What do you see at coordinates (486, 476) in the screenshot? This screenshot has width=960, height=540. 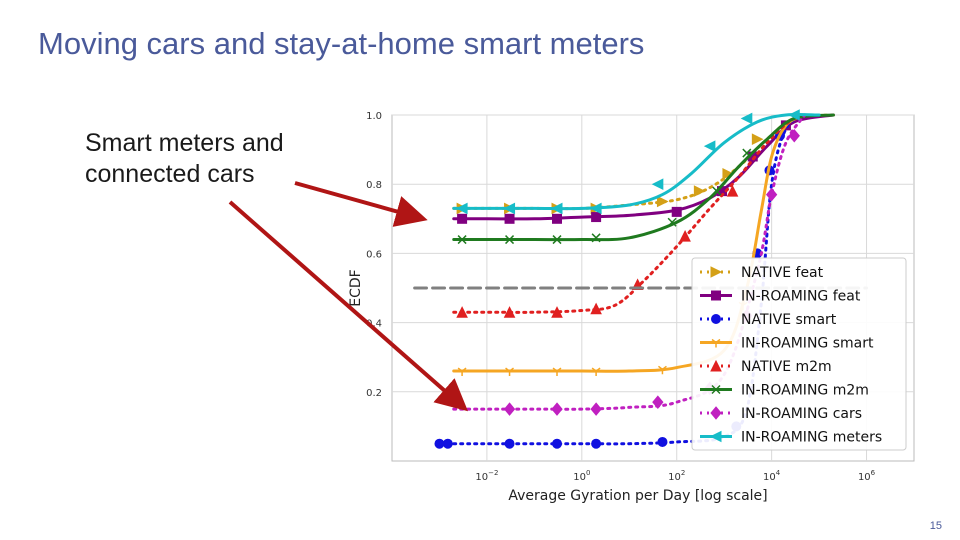 I see `x-tick-label: 10⁻²` at bounding box center [486, 476].